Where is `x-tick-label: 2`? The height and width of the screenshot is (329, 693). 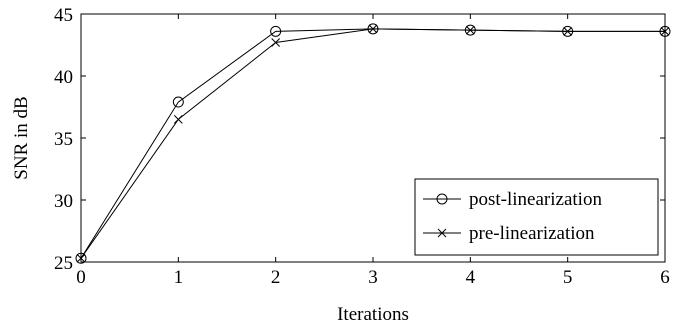
x-tick-label: 2 is located at coordinates (276, 277).